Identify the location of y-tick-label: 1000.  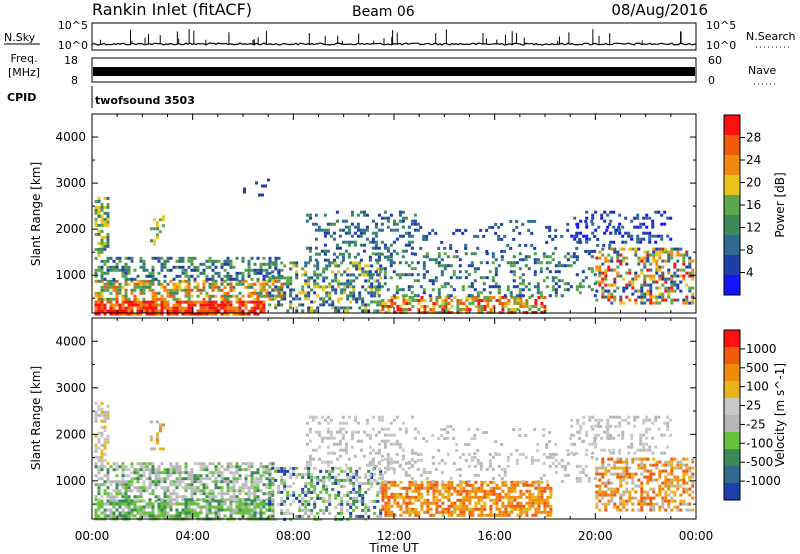
(70, 275).